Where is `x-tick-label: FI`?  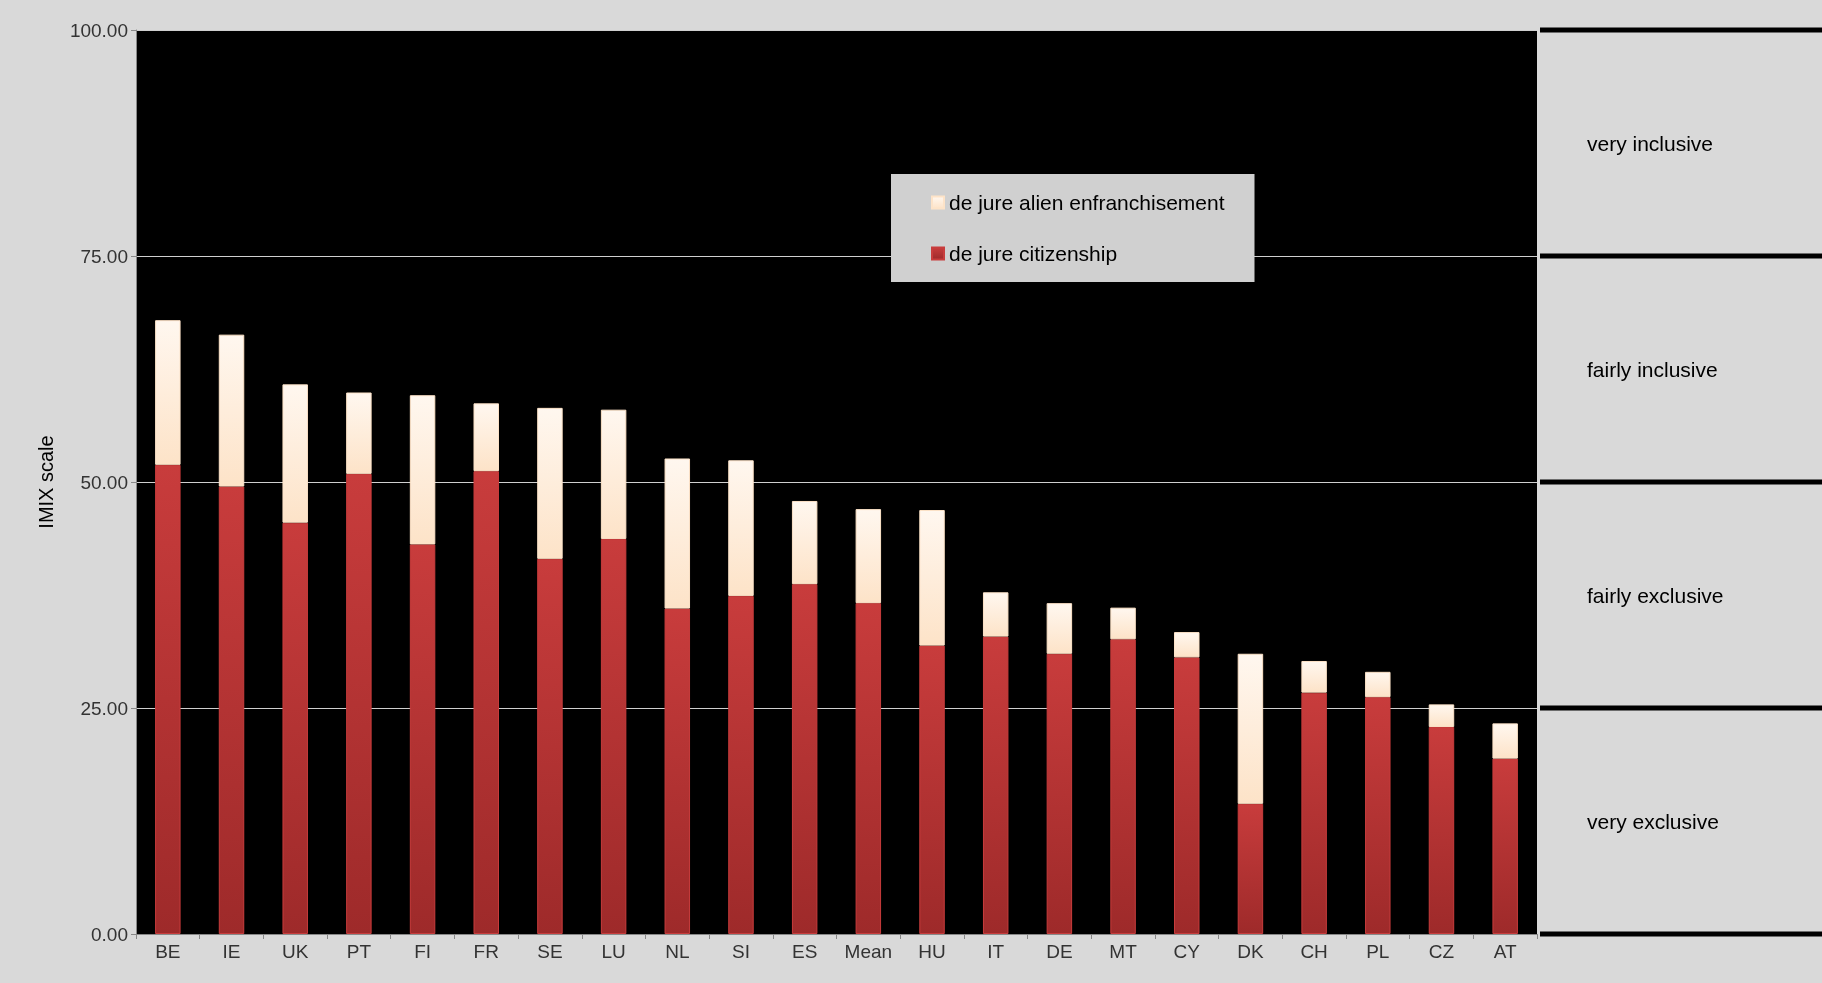
x-tick-label: FI is located at coordinates (423, 951).